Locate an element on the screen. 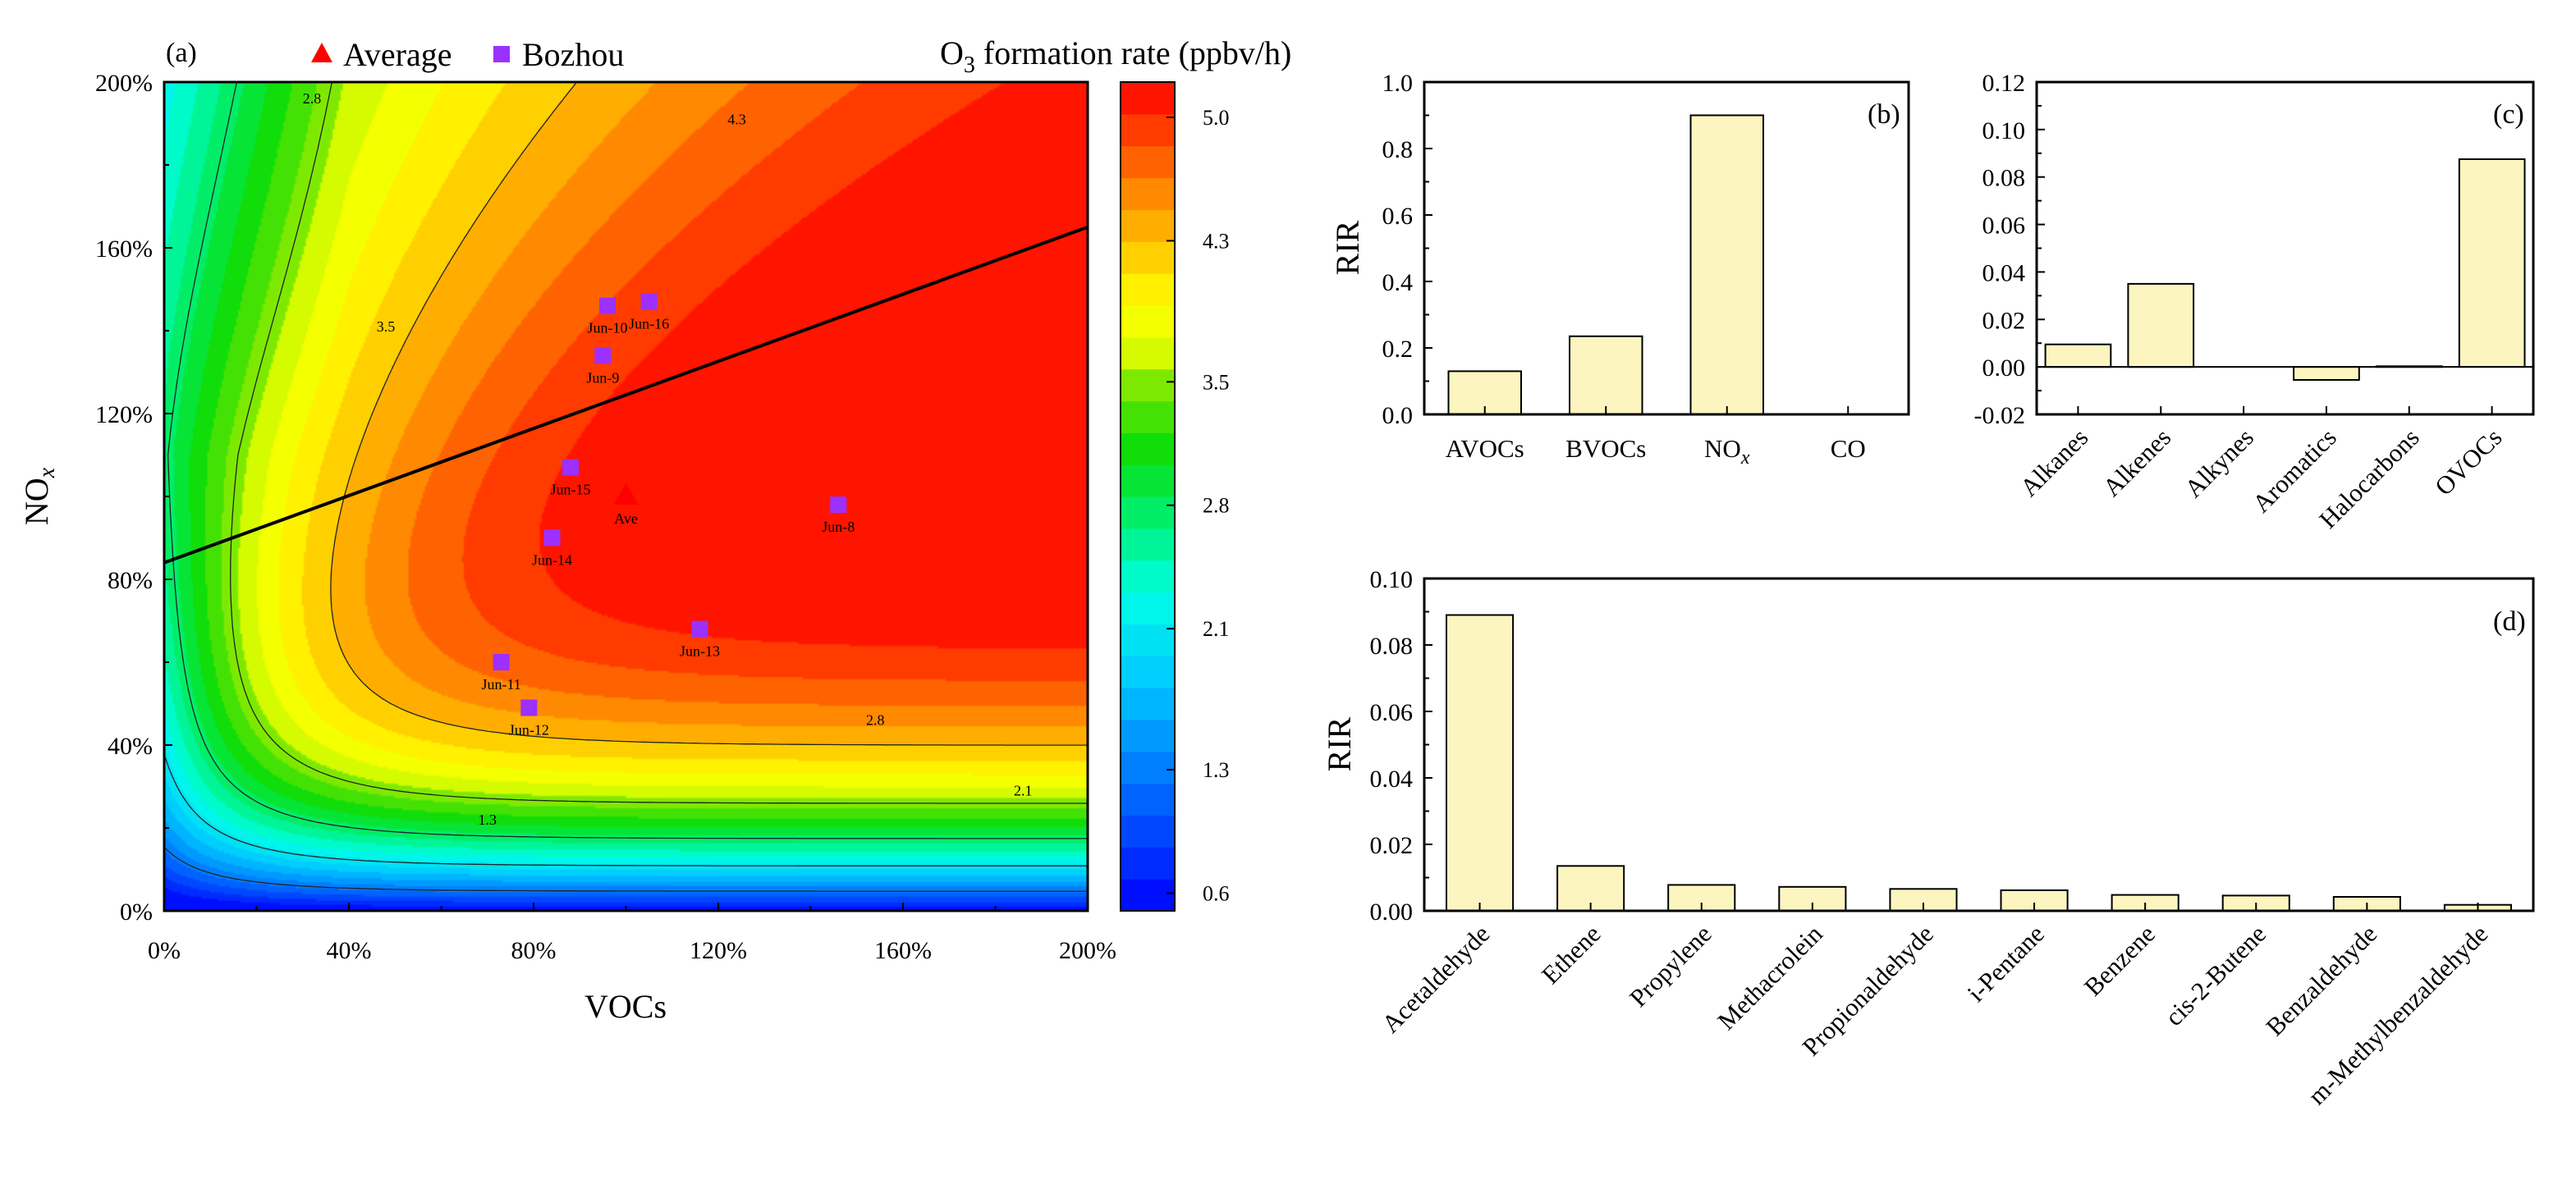 Image resolution: width=2576 pixels, height=1189 pixels. colorbar-tick-label: 4.3 is located at coordinates (1217, 241).